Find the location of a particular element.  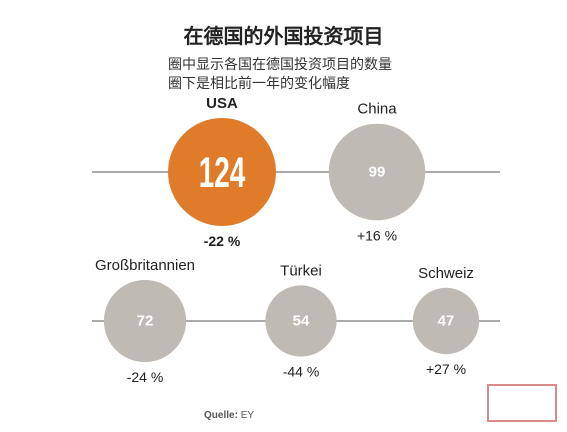

bubble-value-t-rkei: 54 is located at coordinates (301, 321).